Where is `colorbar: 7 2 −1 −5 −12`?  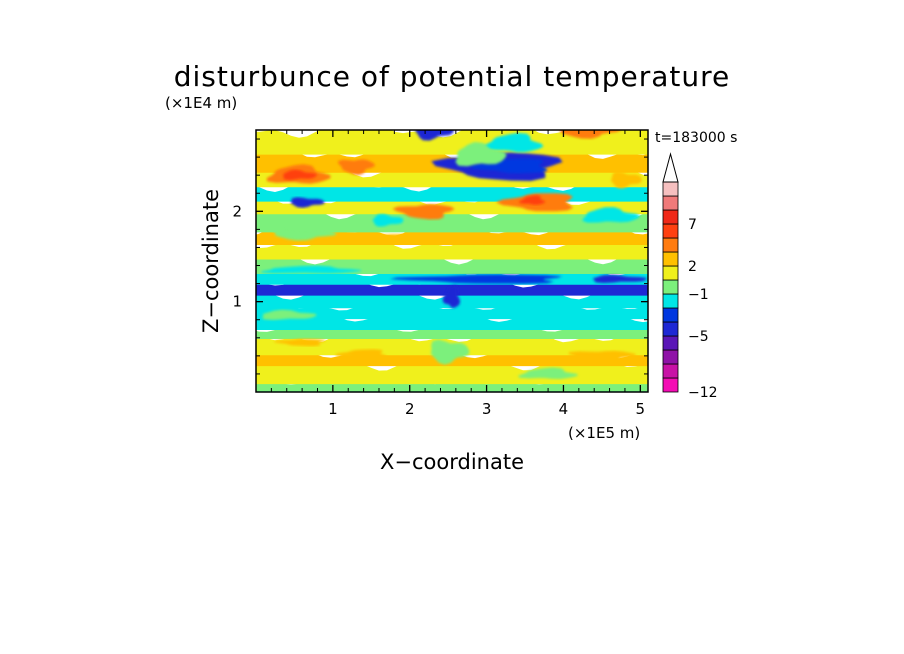
colorbar: 7 2 −1 −5 −12 is located at coordinates (690, 276).